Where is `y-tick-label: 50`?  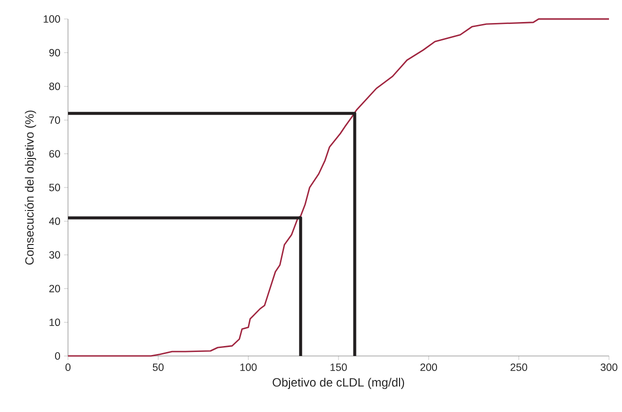 y-tick-label: 50 is located at coordinates (54, 188).